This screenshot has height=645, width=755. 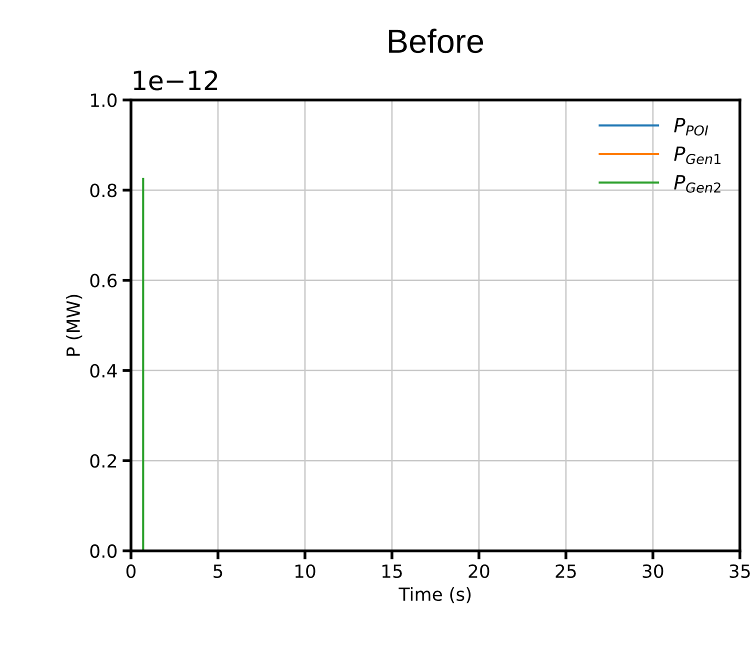 I want to click on y-tick-label: 0.2, so click(x=103, y=461).